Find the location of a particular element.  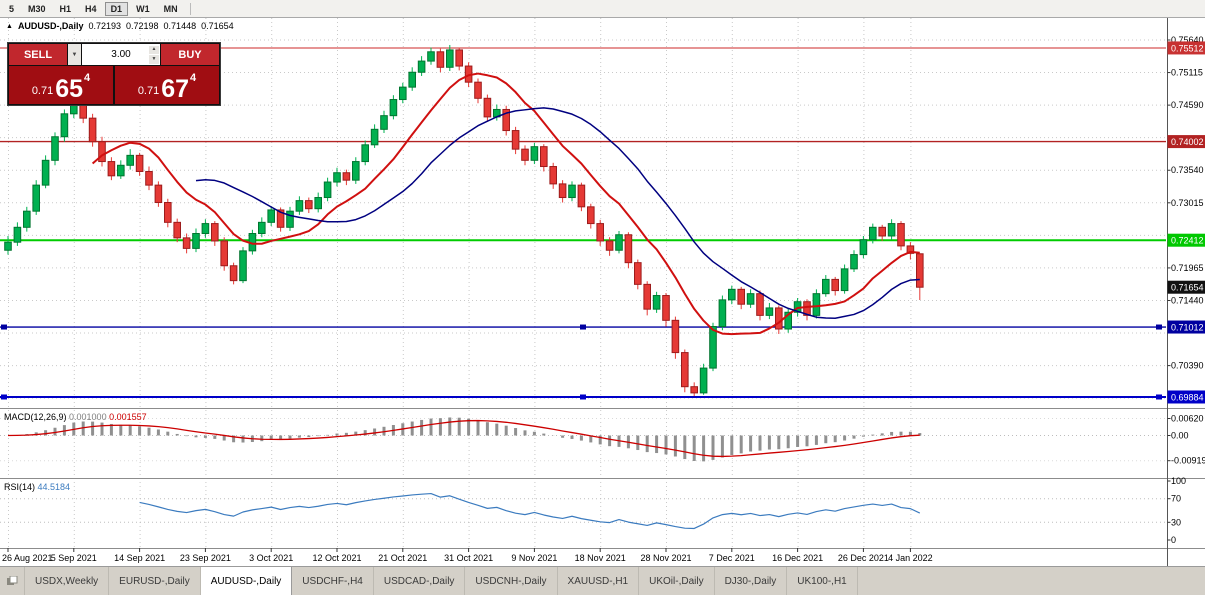

sell-price-point: 4 is located at coordinates (87, 78).